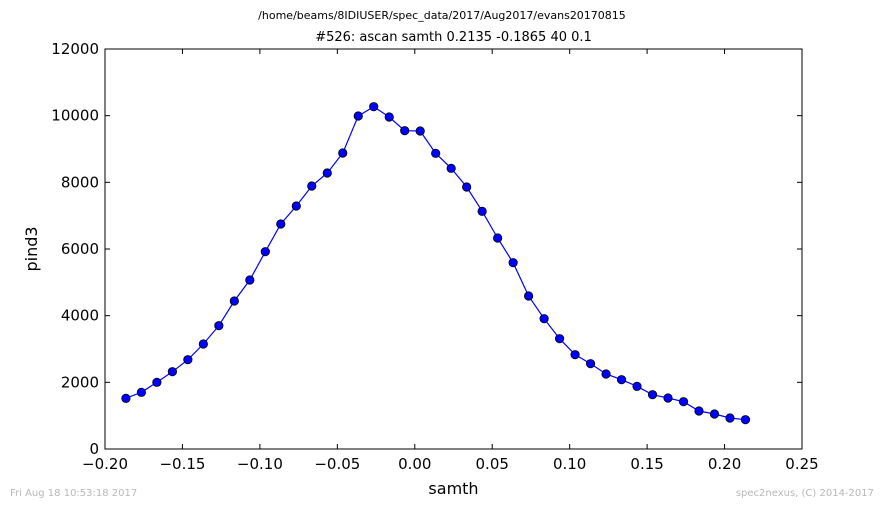 Image resolution: width=884 pixels, height=509 pixels. I want to click on footer-credit: spec2nexus, (C) 2014-2017, so click(804, 493).